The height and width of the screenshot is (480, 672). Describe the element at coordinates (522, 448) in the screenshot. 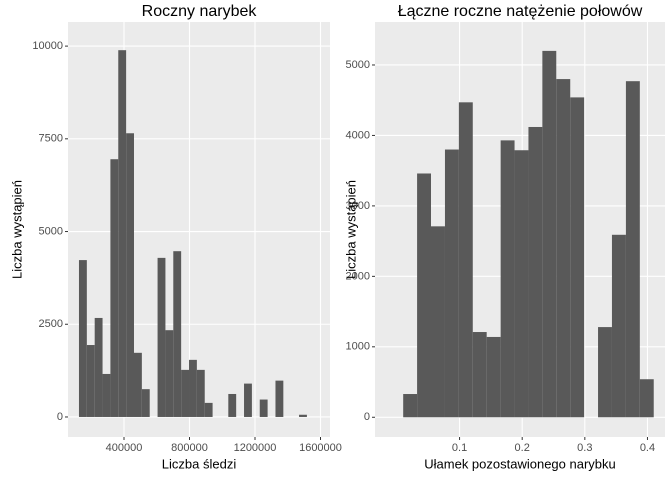

I see `x-tick-label: 0.2` at that location.